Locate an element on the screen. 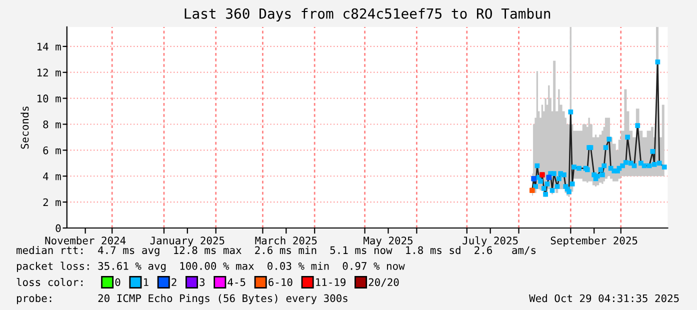 The image size is (697, 310). x-tick-label: July 2025 is located at coordinates (490, 241).